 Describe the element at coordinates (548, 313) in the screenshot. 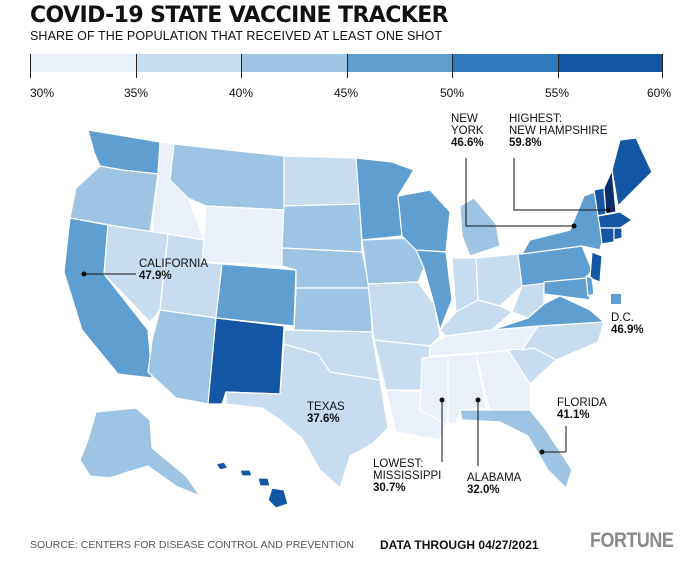

I see `state-virginia` at that location.